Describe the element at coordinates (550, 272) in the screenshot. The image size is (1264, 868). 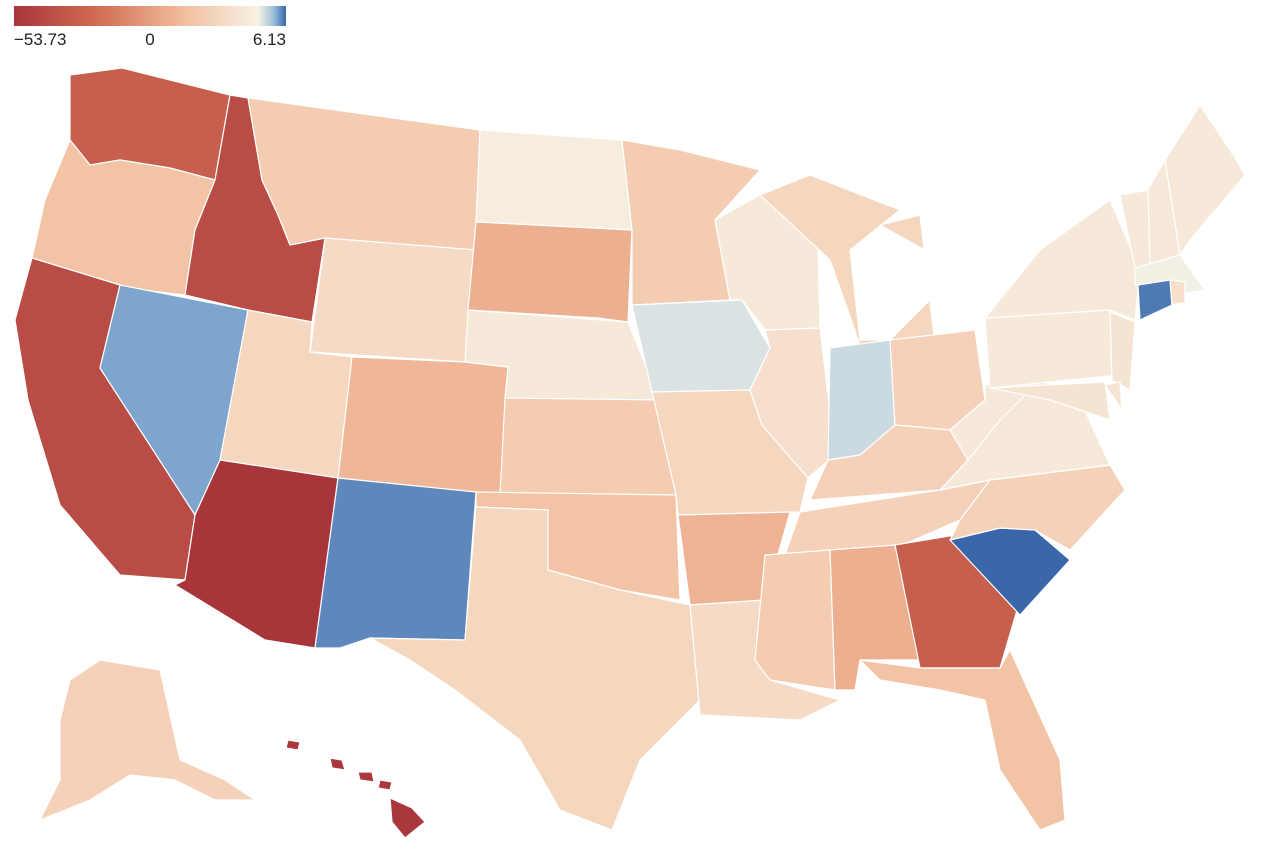
I see `state-SD` at that location.